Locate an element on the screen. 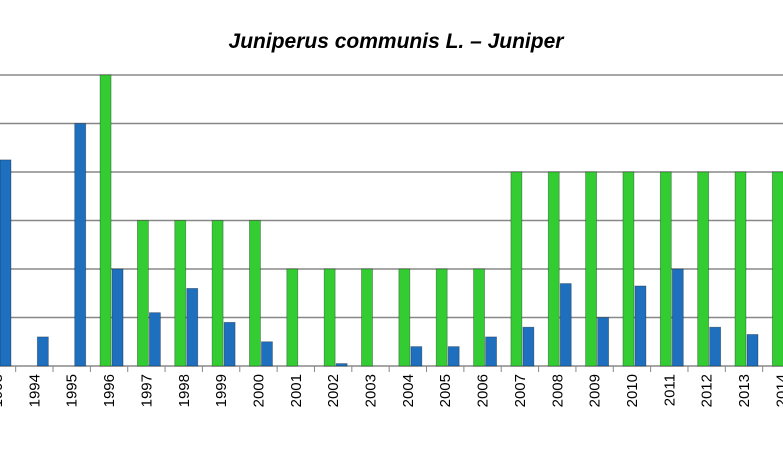 The image size is (783, 450). x-tick-label: 2012 is located at coordinates (707, 390).